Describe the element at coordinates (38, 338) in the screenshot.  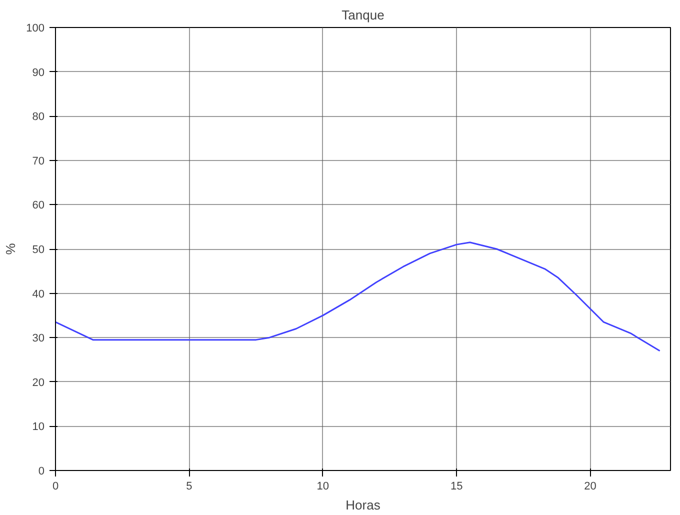
I see `y-tick-label: 30` at that location.